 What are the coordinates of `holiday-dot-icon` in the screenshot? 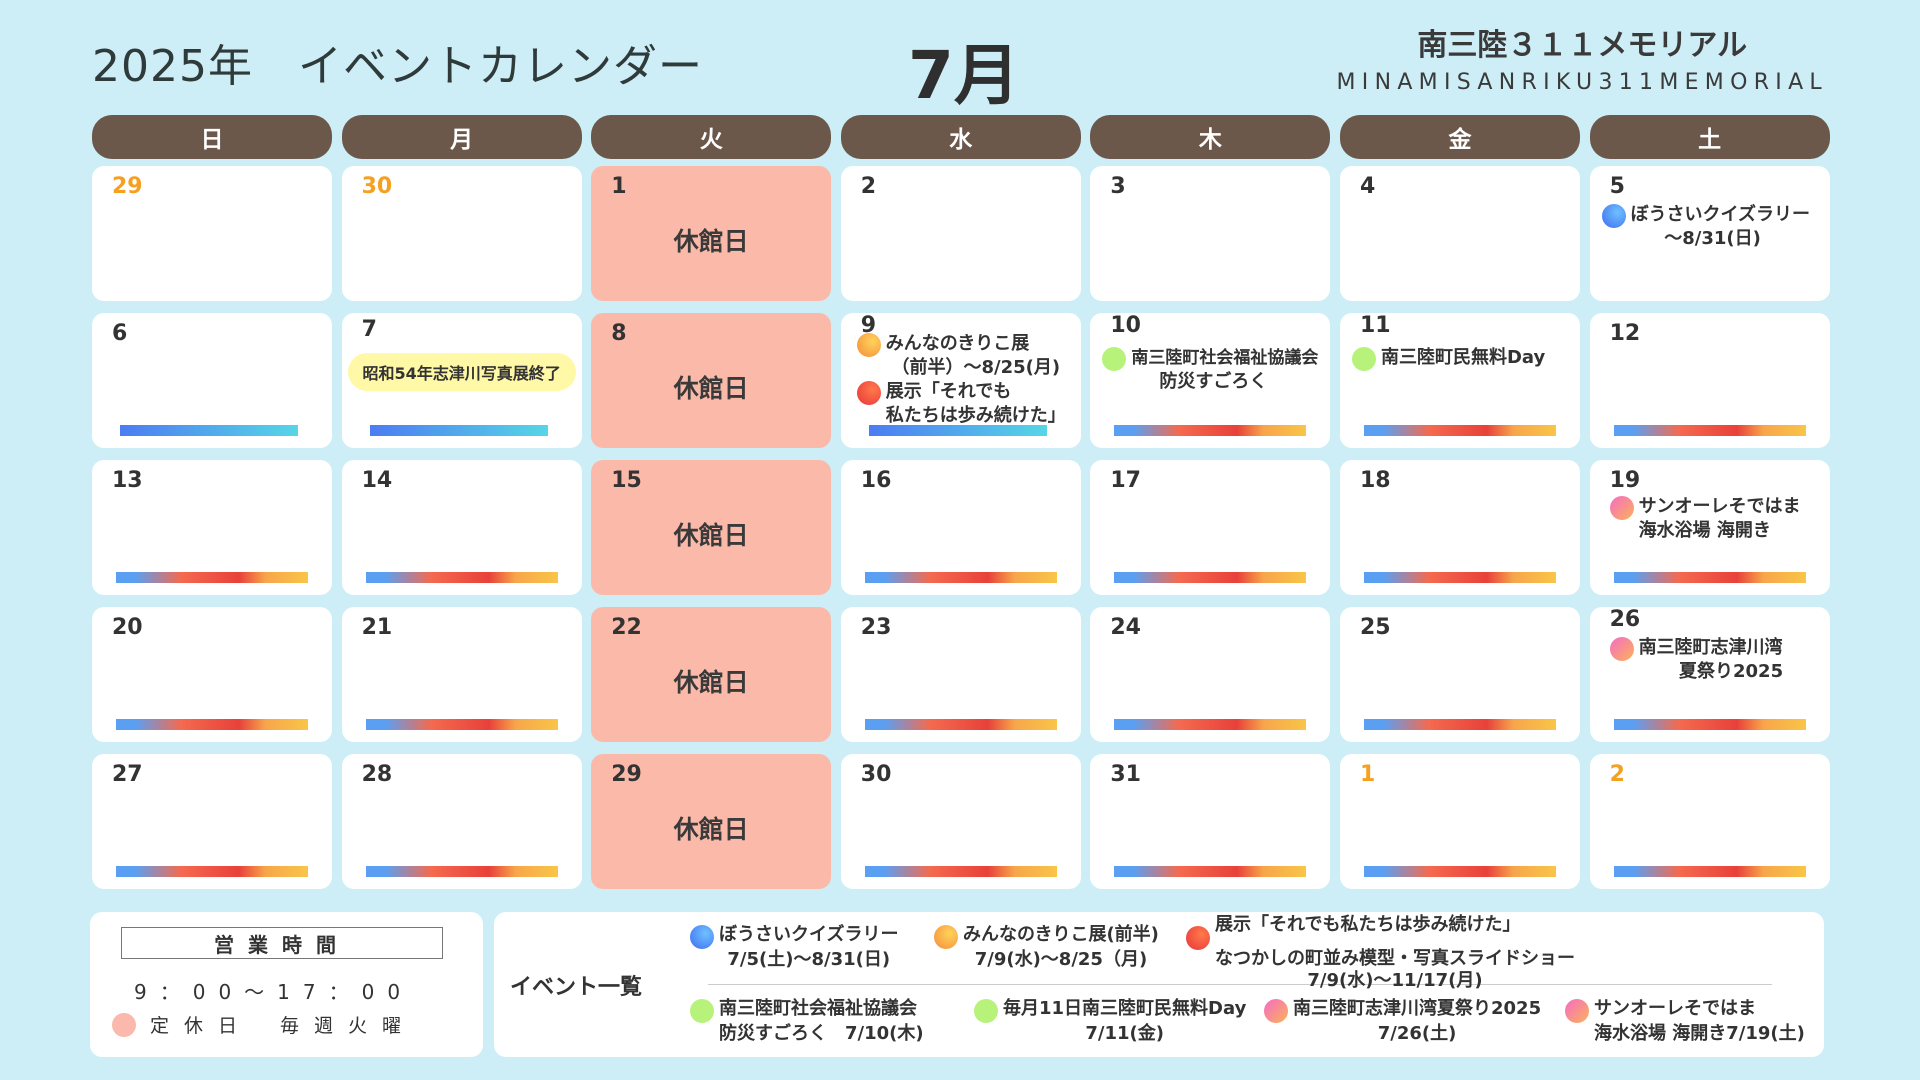 It's located at (124, 1024).